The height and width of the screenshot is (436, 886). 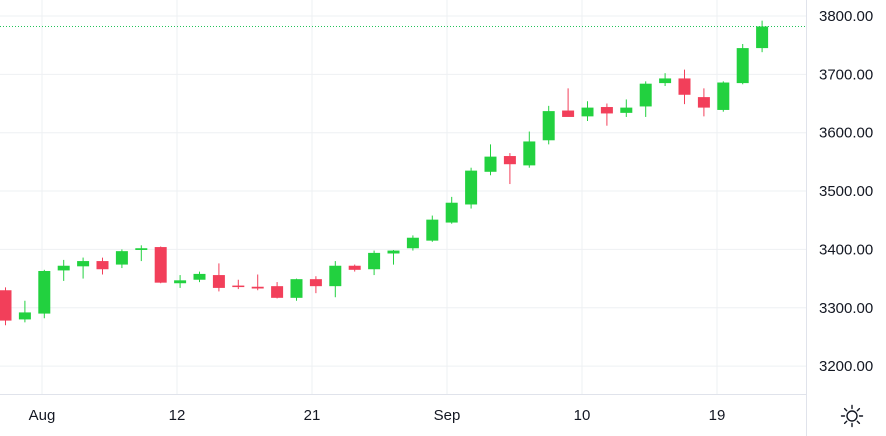 I want to click on settings-sun-icon, so click(x=852, y=416).